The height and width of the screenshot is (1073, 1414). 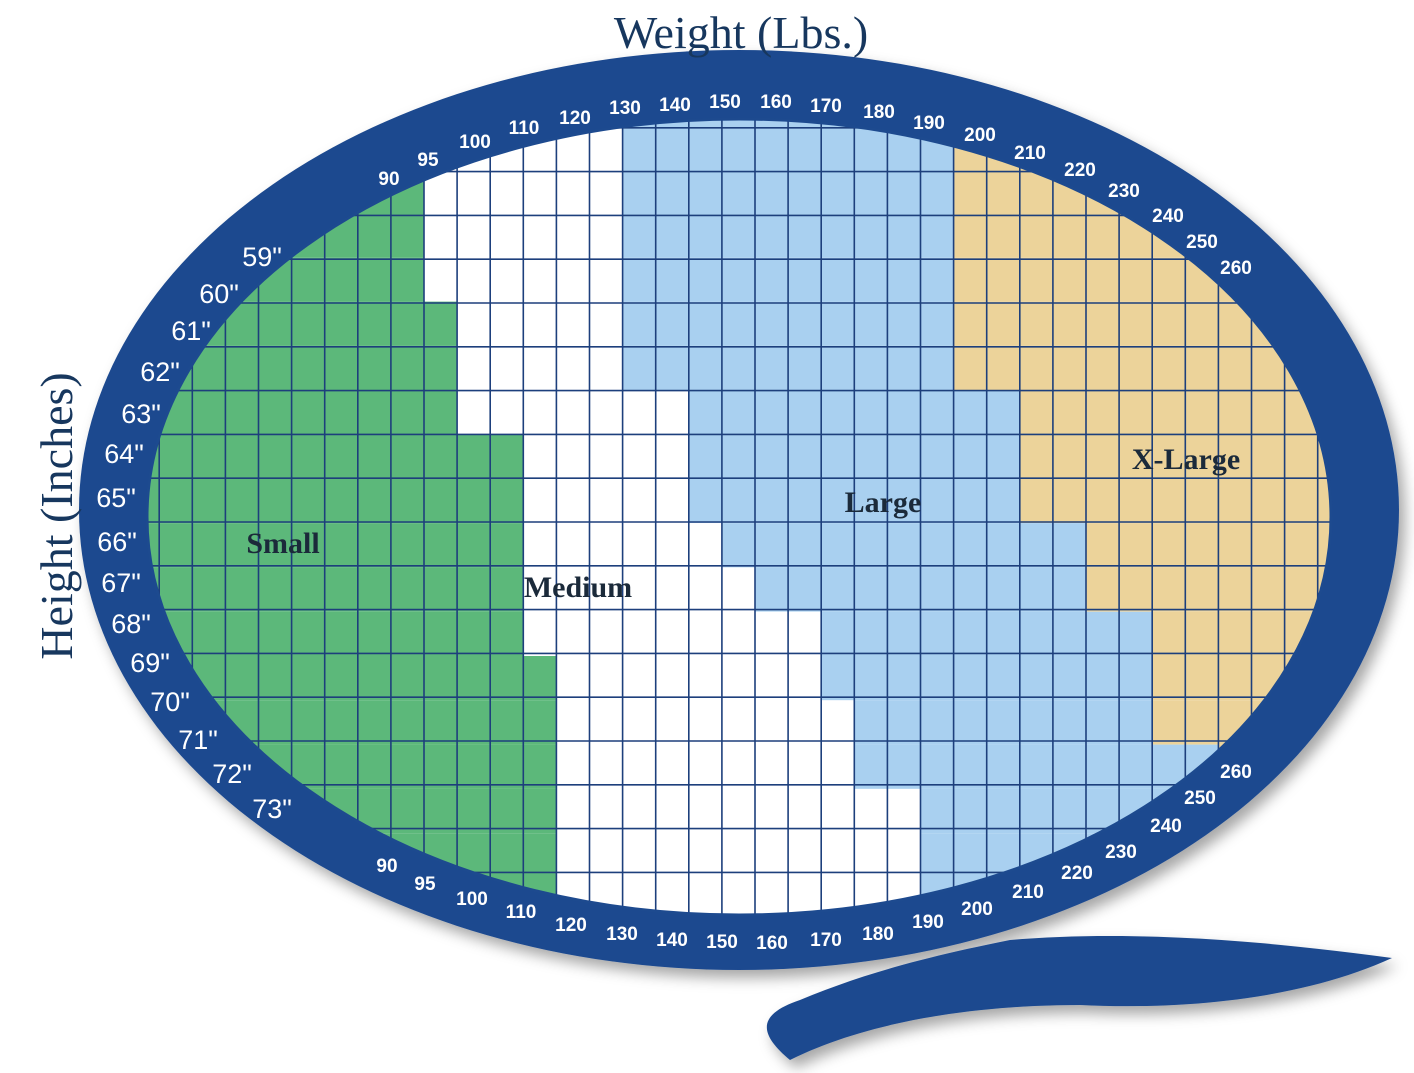 What do you see at coordinates (117, 542) in the screenshot?
I see `height-tick: 66"` at bounding box center [117, 542].